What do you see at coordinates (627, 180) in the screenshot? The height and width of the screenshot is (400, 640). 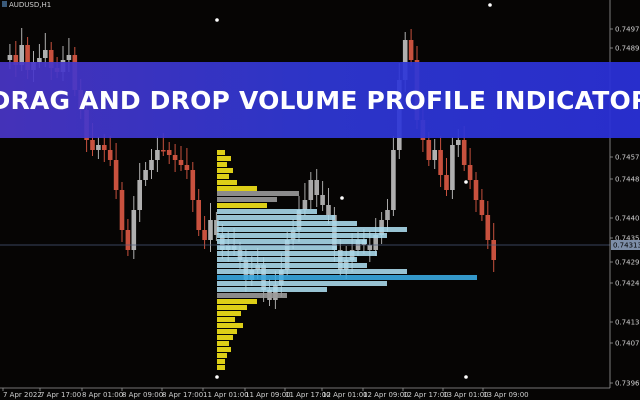 I see `price-label: 0.74485` at bounding box center [627, 180].